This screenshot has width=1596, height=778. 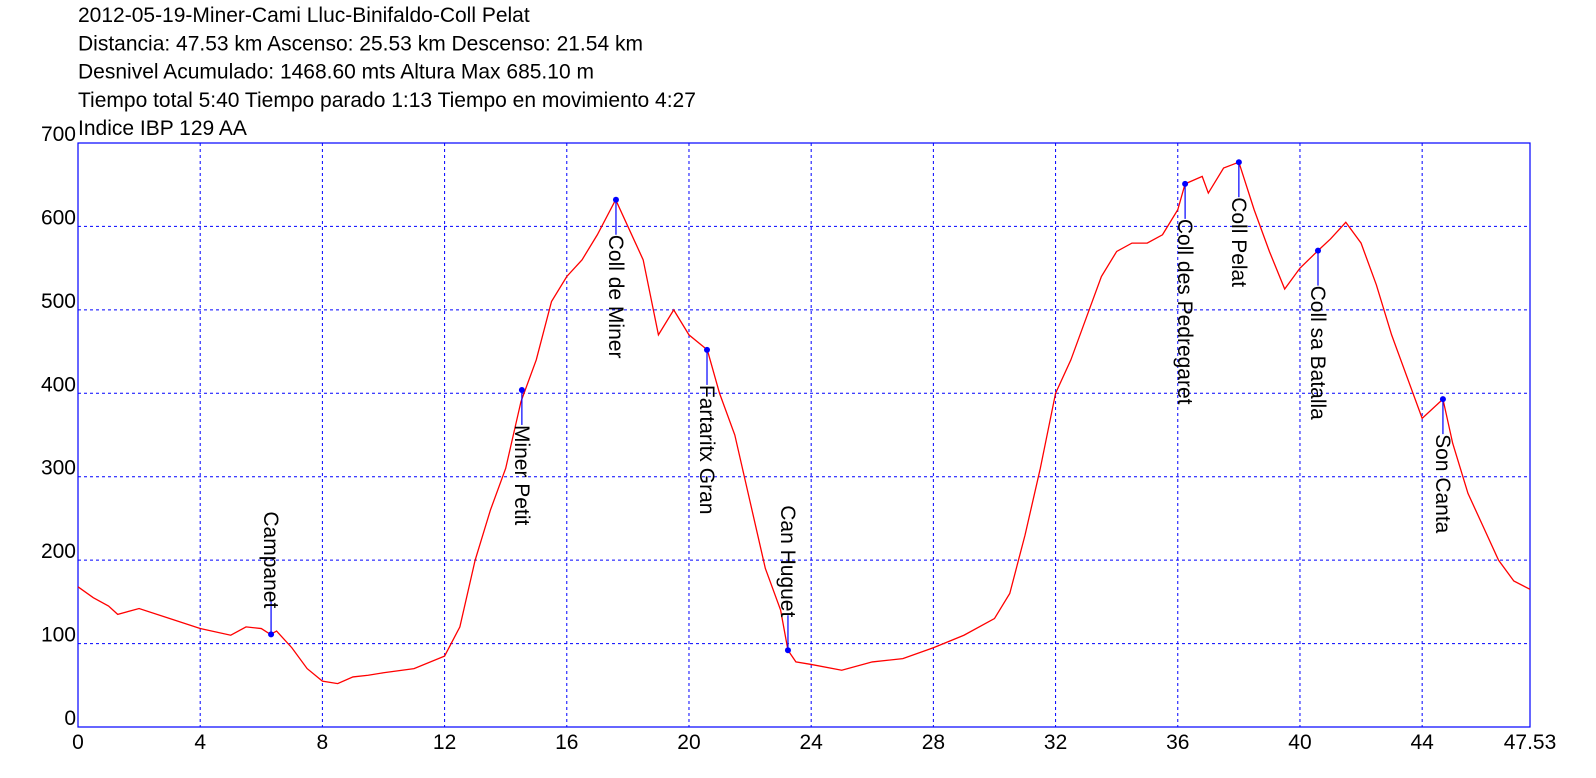 I want to click on y-tick-label: 100, so click(x=58, y=635).